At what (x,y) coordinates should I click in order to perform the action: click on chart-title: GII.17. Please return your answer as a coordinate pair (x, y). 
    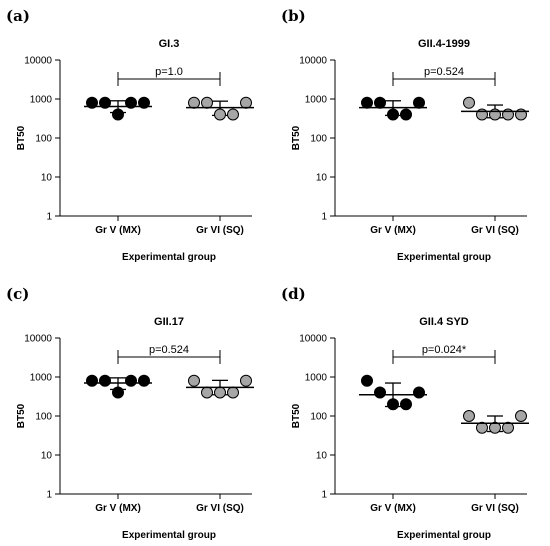
    Looking at the image, I should click on (169, 322).